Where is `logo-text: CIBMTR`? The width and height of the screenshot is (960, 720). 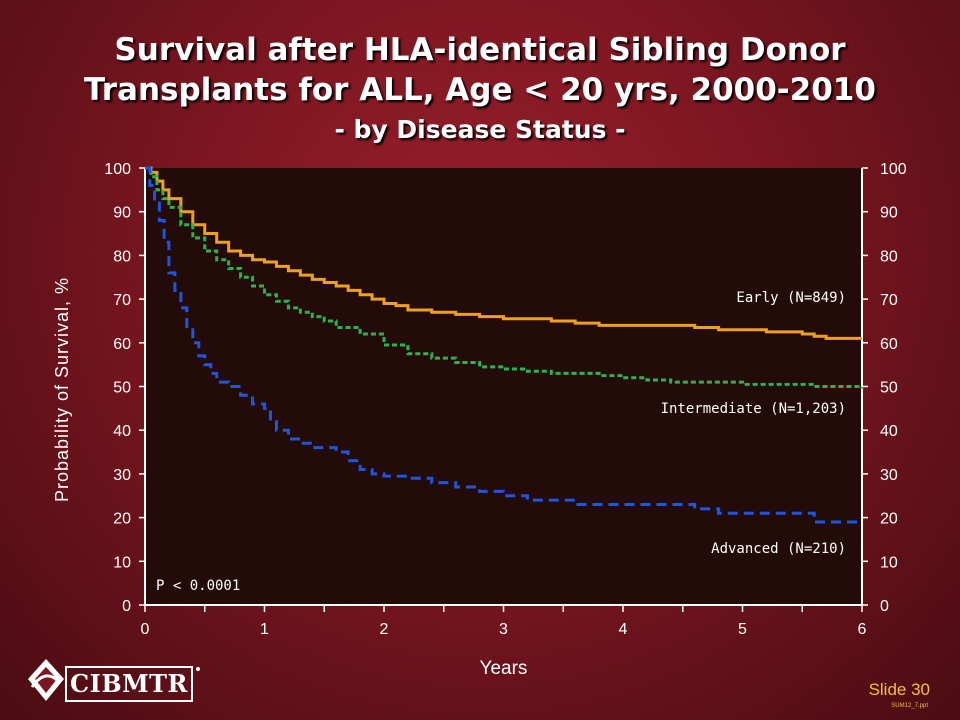 logo-text: CIBMTR is located at coordinates (129, 683).